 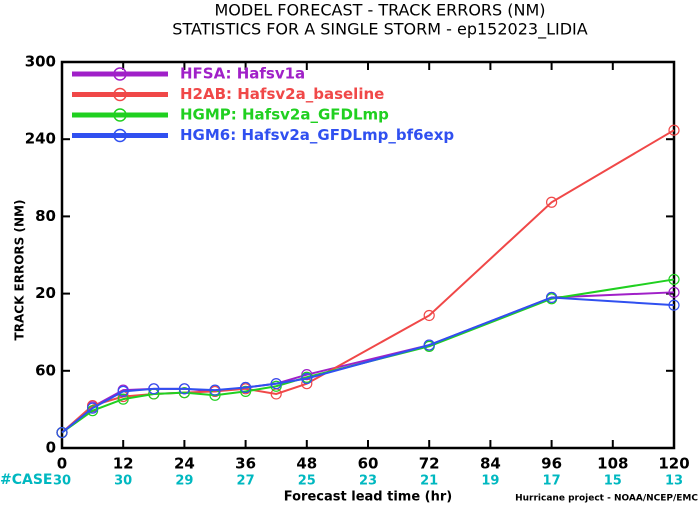 I want to click on x-tick-label: 0, so click(x=62, y=464).